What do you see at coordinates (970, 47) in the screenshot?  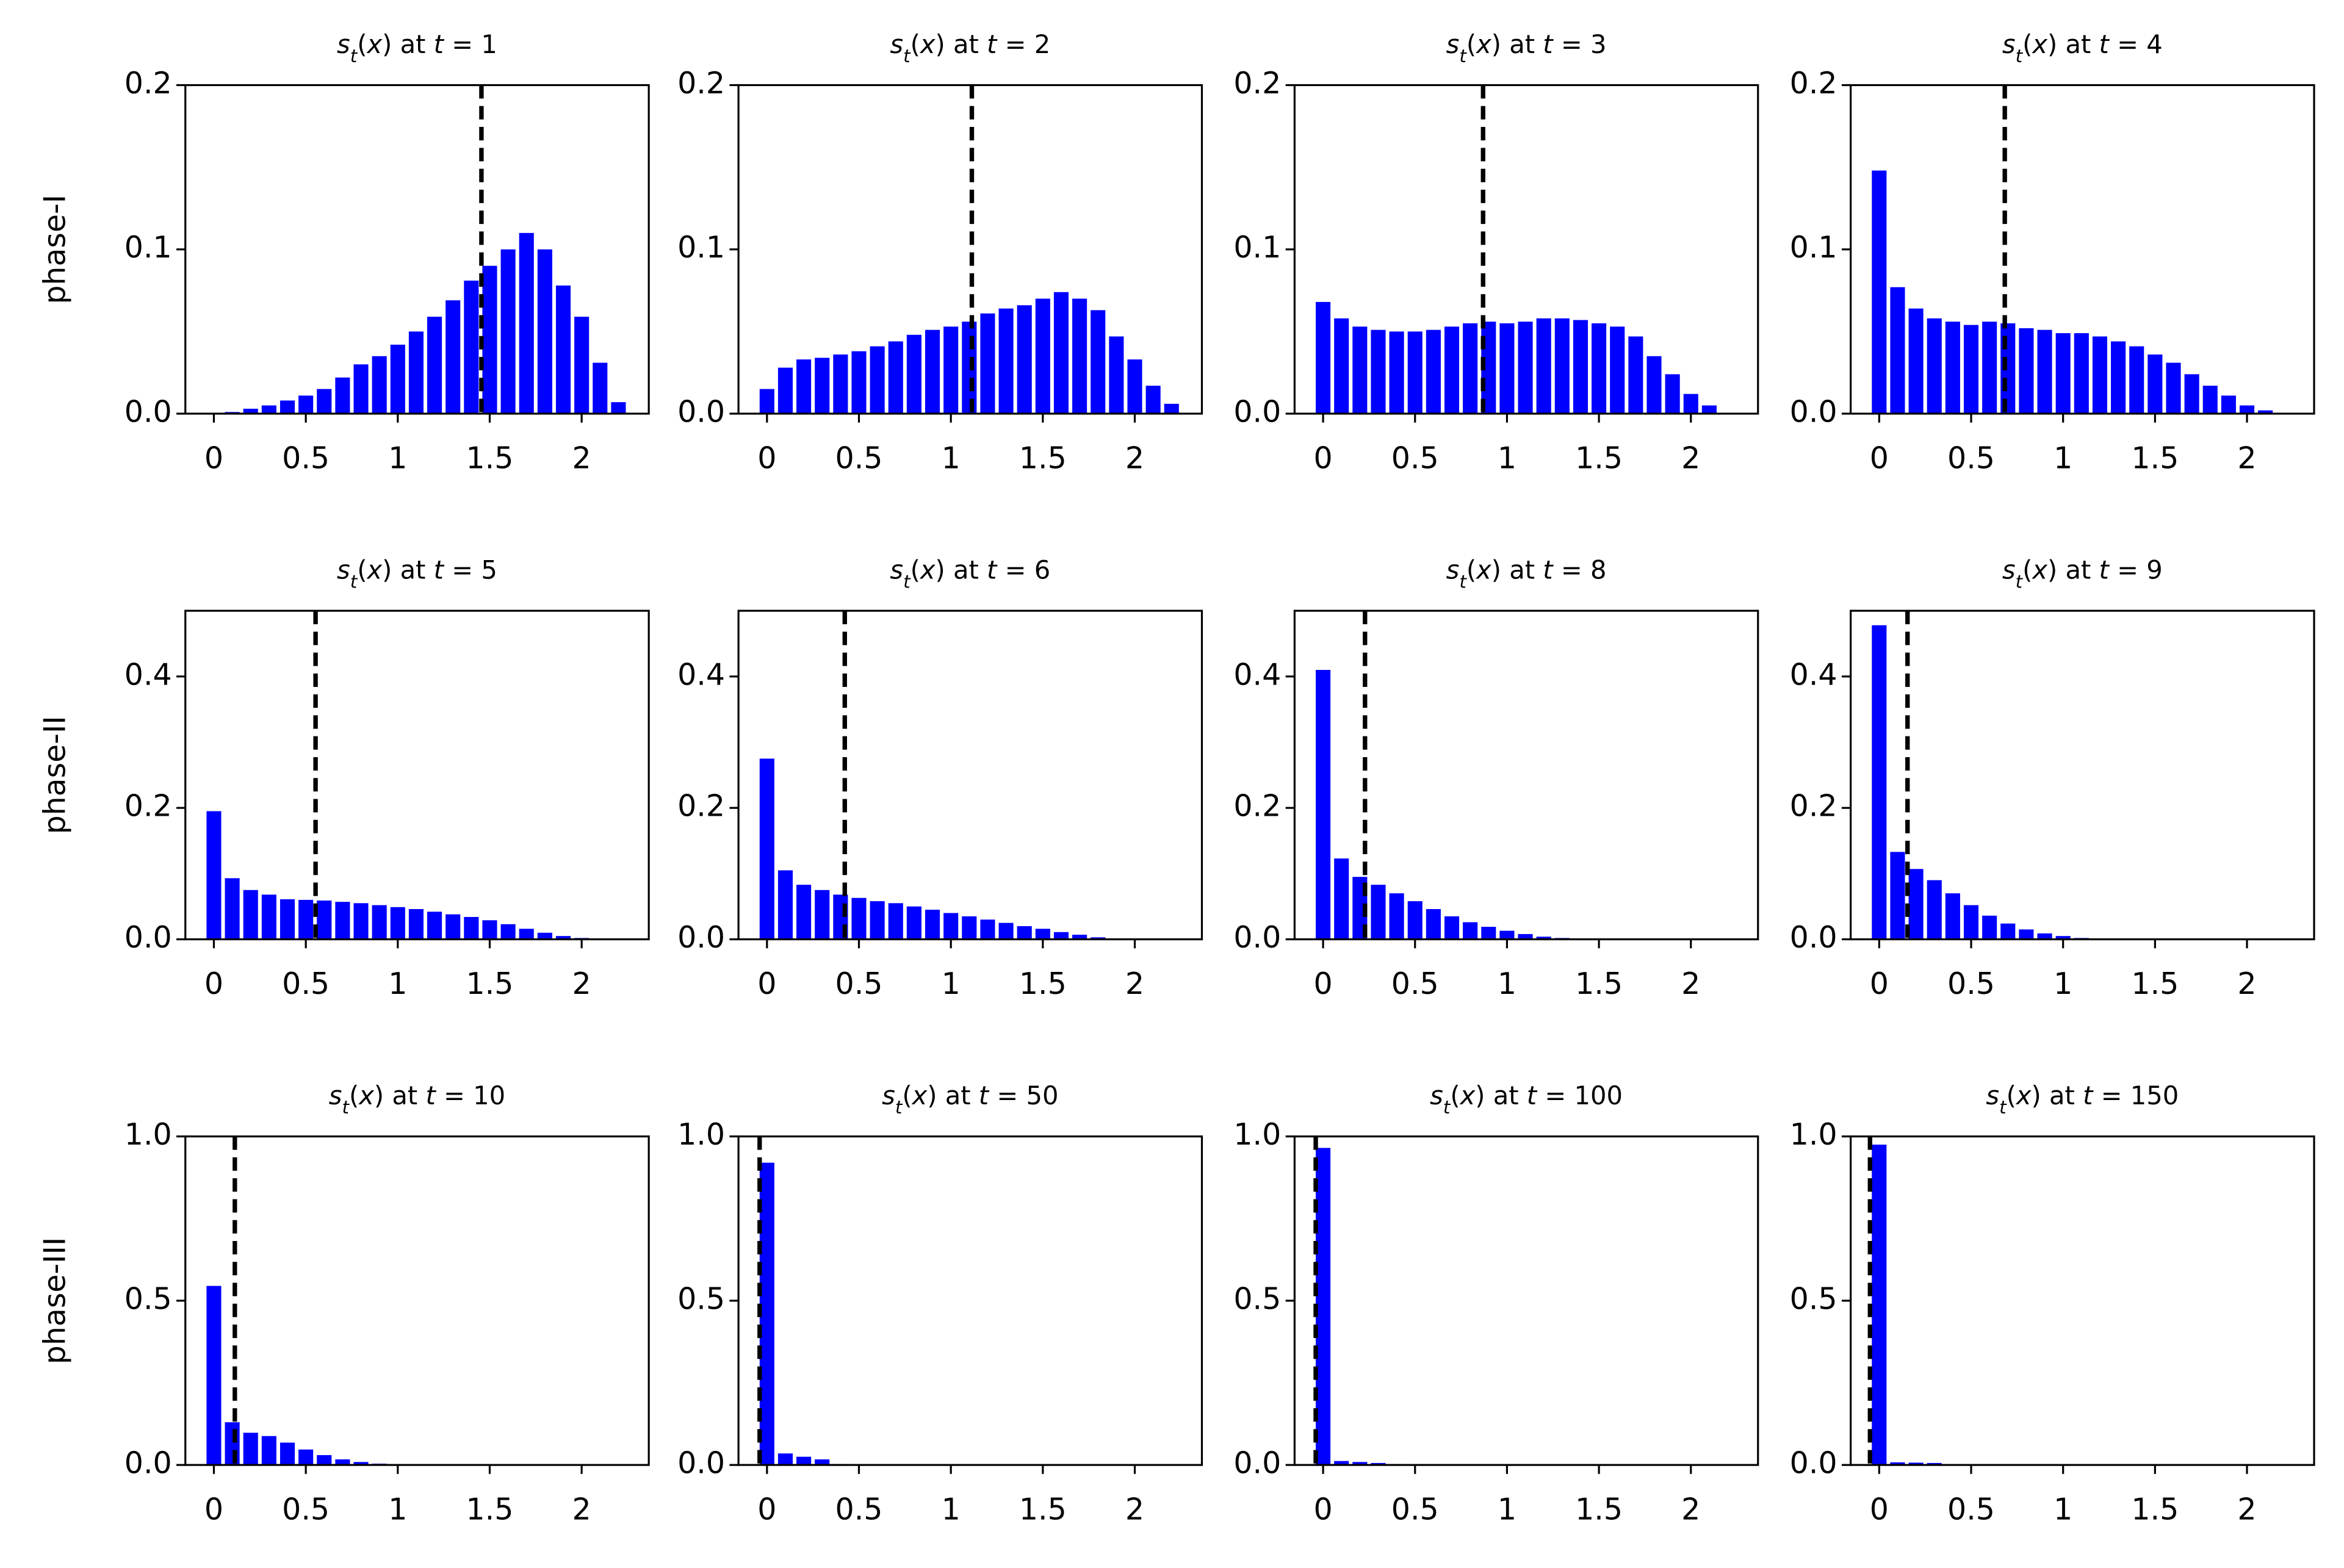 I see `subplot-title: st(x) at t = 2` at bounding box center [970, 47].